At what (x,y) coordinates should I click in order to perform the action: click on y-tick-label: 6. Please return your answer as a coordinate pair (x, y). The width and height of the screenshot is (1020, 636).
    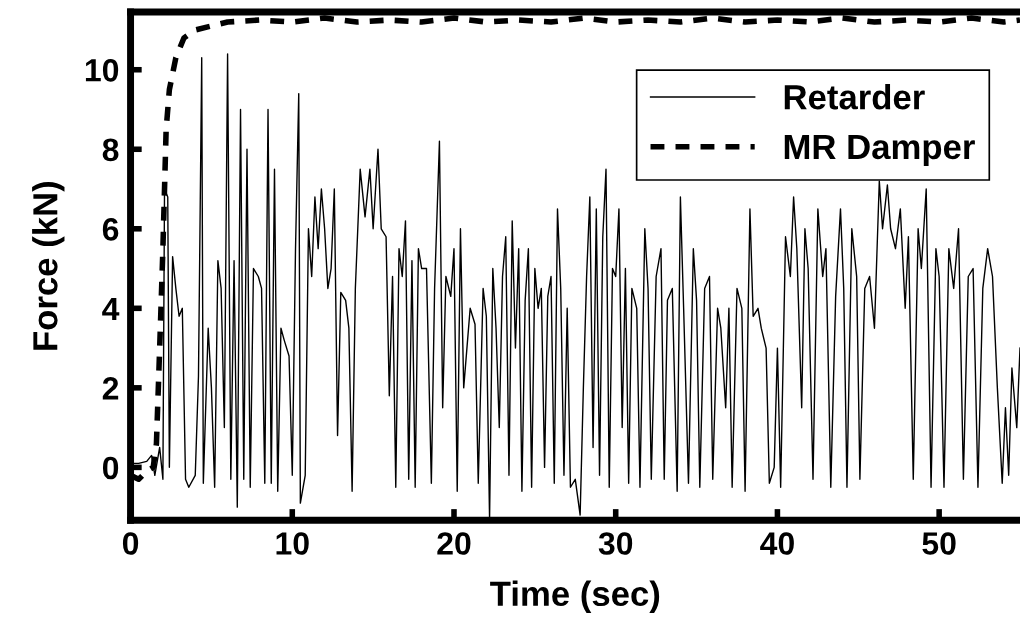
    Looking at the image, I should click on (110, 229).